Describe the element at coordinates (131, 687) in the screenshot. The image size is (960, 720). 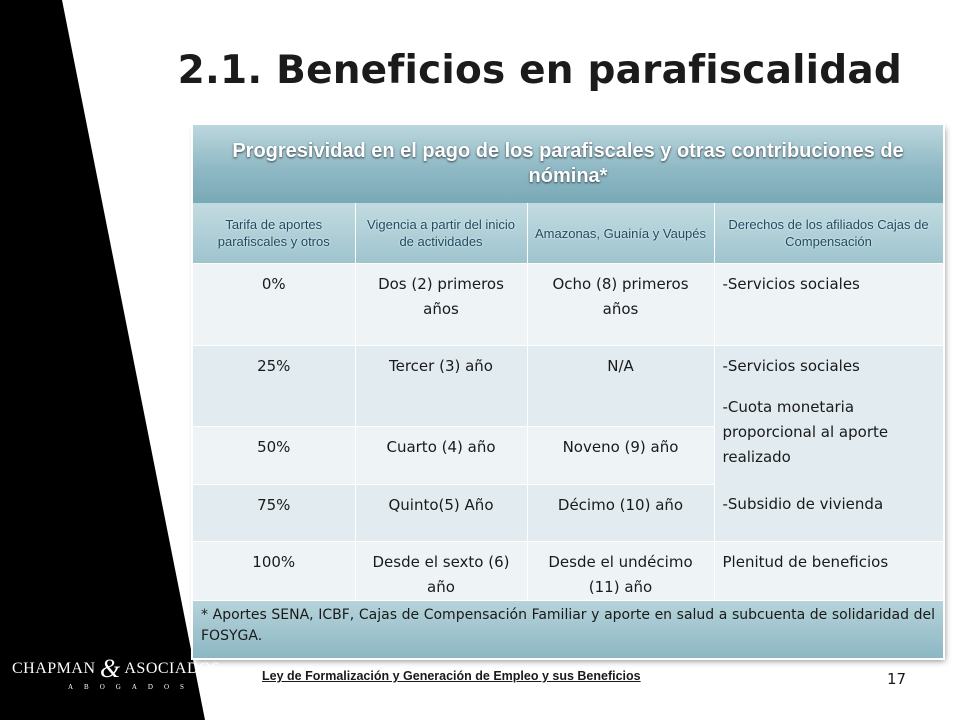
I see `logo-subtitle: ABOGADOS` at that location.